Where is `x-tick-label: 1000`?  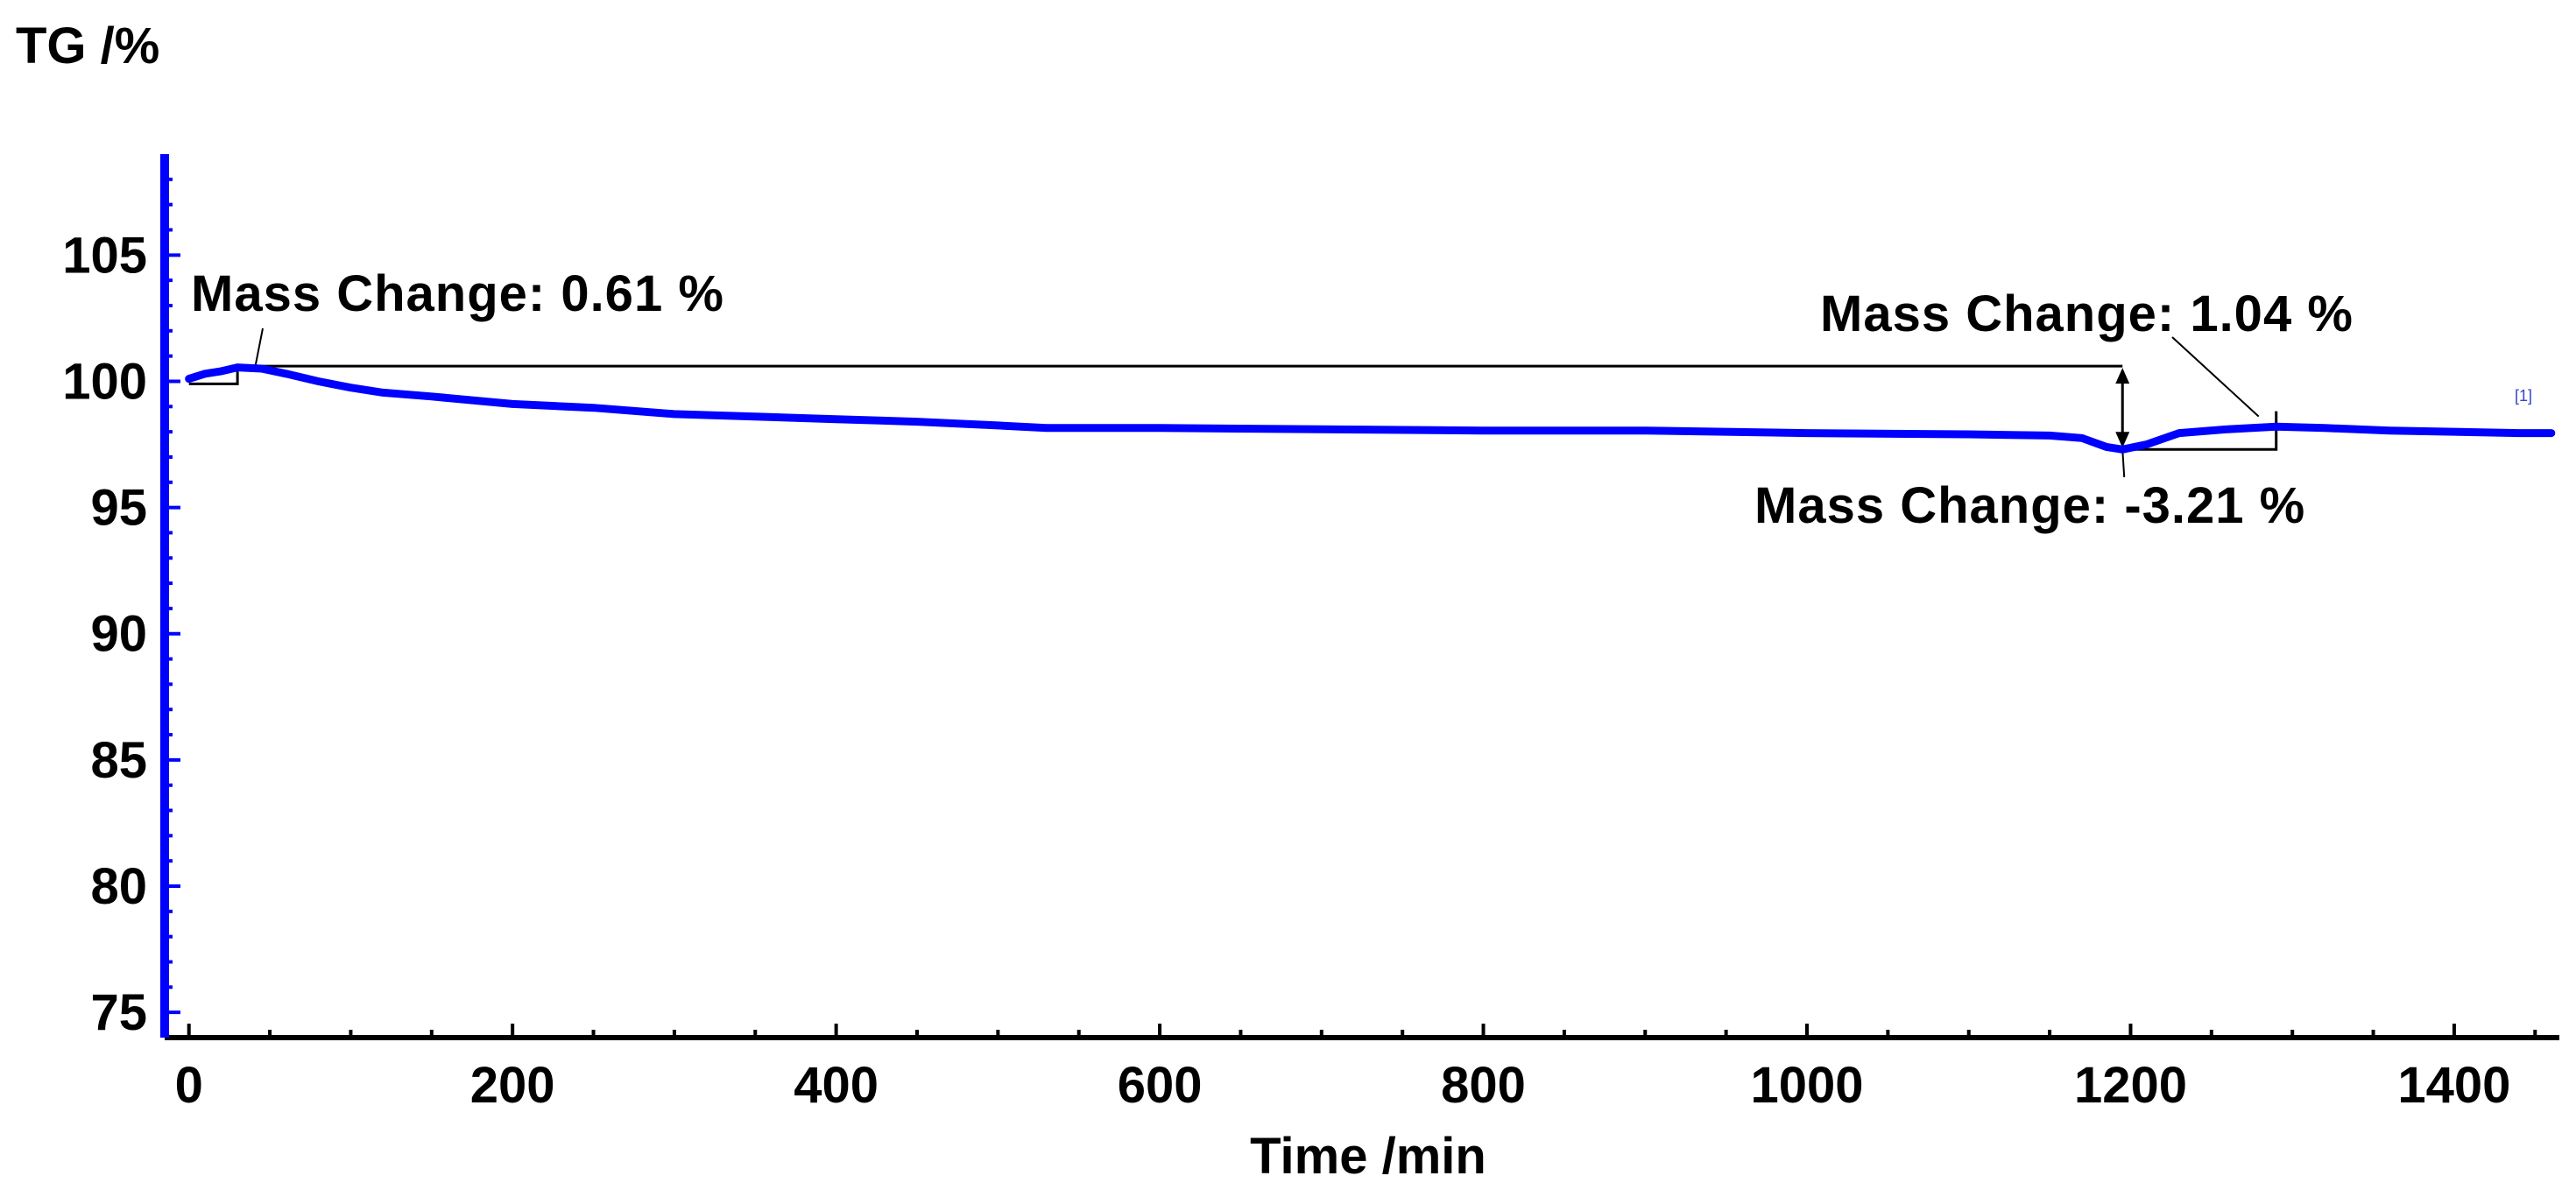 x-tick-label: 1000 is located at coordinates (1806, 1085).